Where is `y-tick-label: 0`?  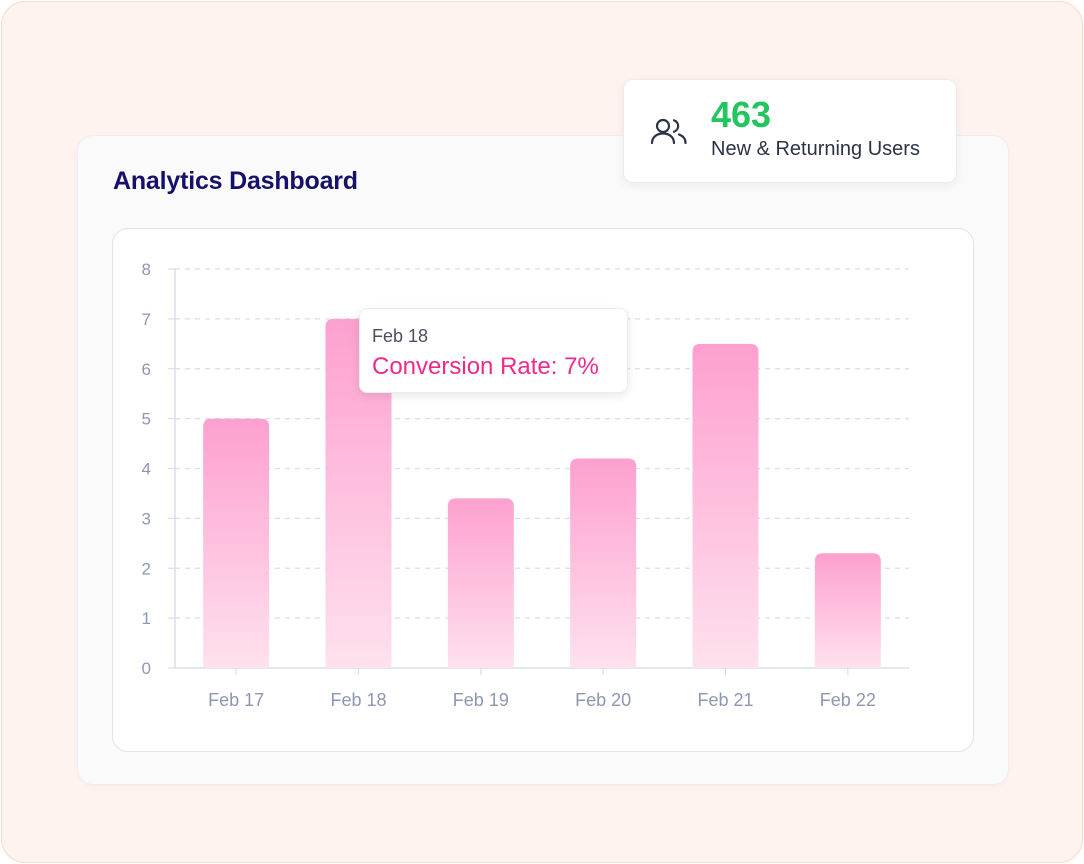 y-tick-label: 0 is located at coordinates (146, 668).